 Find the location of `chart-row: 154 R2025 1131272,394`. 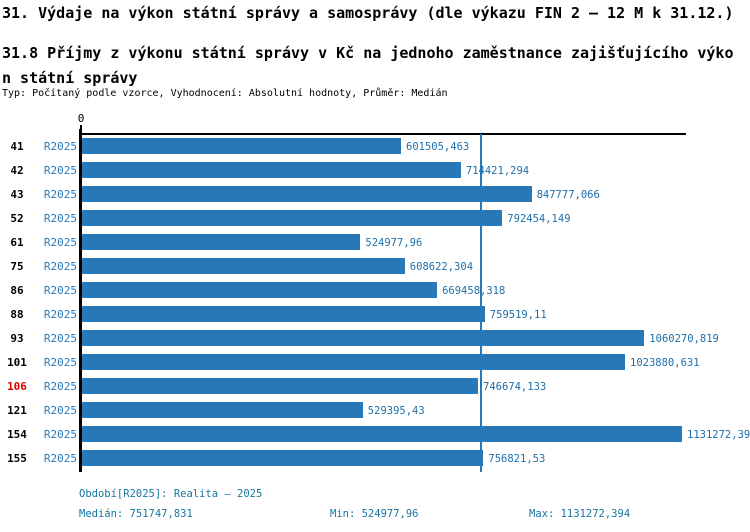

chart-row: 154 R2025 1131272,394 is located at coordinates (375, 436).